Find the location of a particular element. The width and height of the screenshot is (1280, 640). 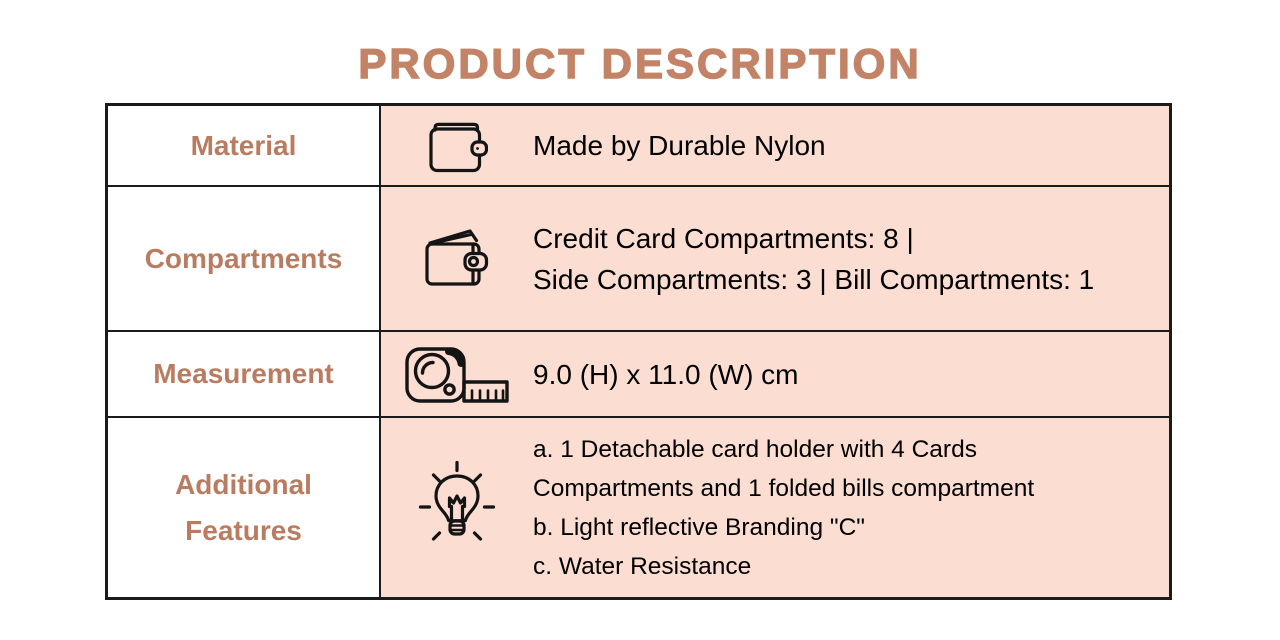

lightbulb-icon is located at coordinates (457, 508).